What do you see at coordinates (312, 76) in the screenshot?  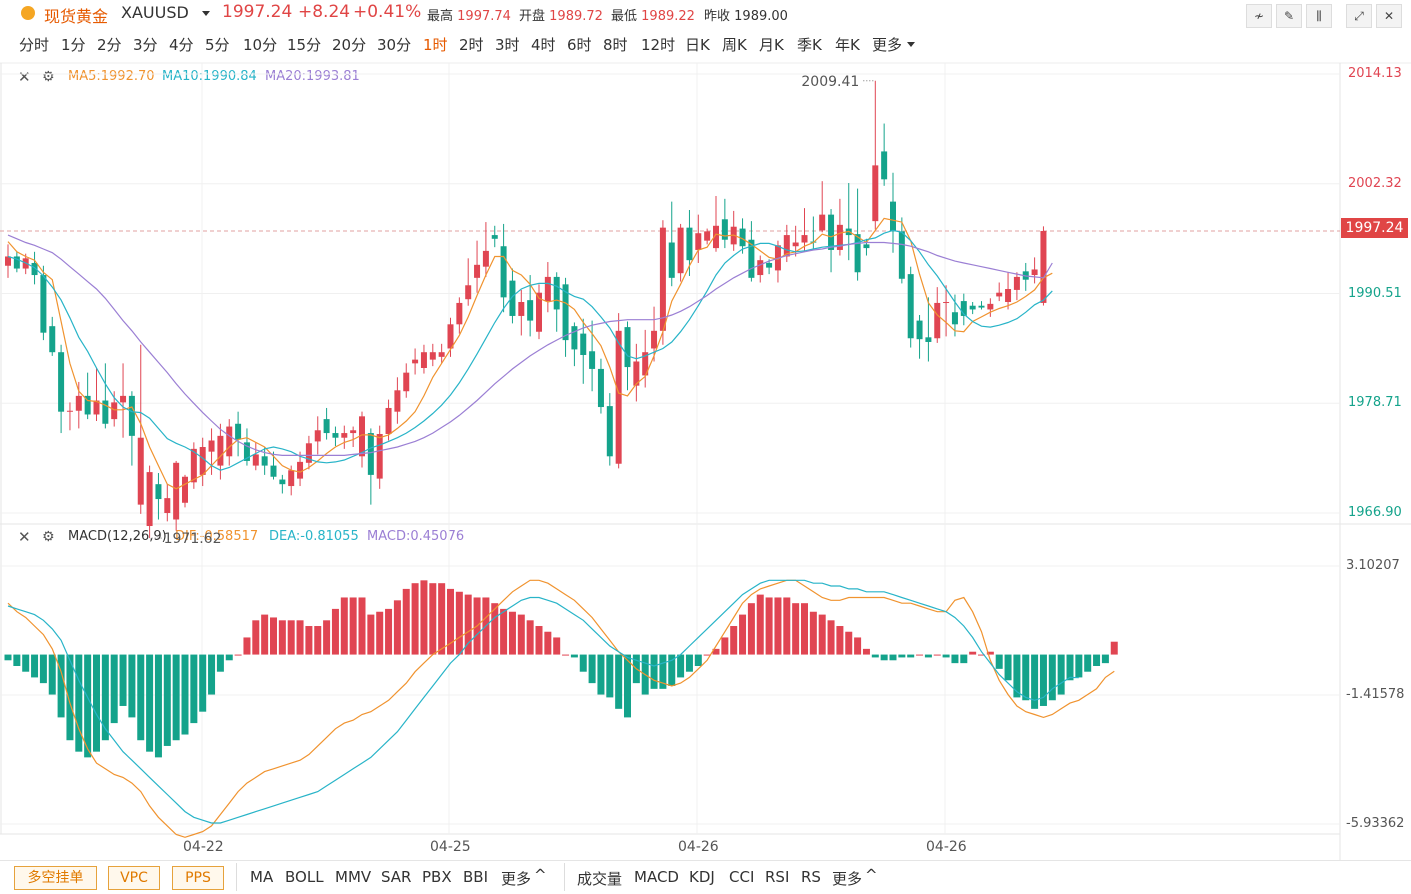 I see `ma20-value: MA20:1993.81` at bounding box center [312, 76].